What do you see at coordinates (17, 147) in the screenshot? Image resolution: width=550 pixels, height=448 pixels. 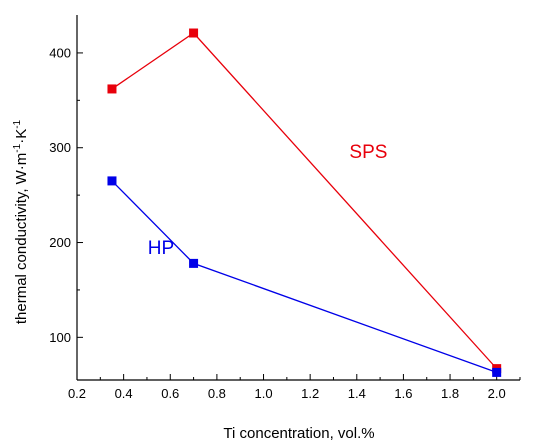 I see `y-axis-title-exp1: -1` at bounding box center [17, 147].